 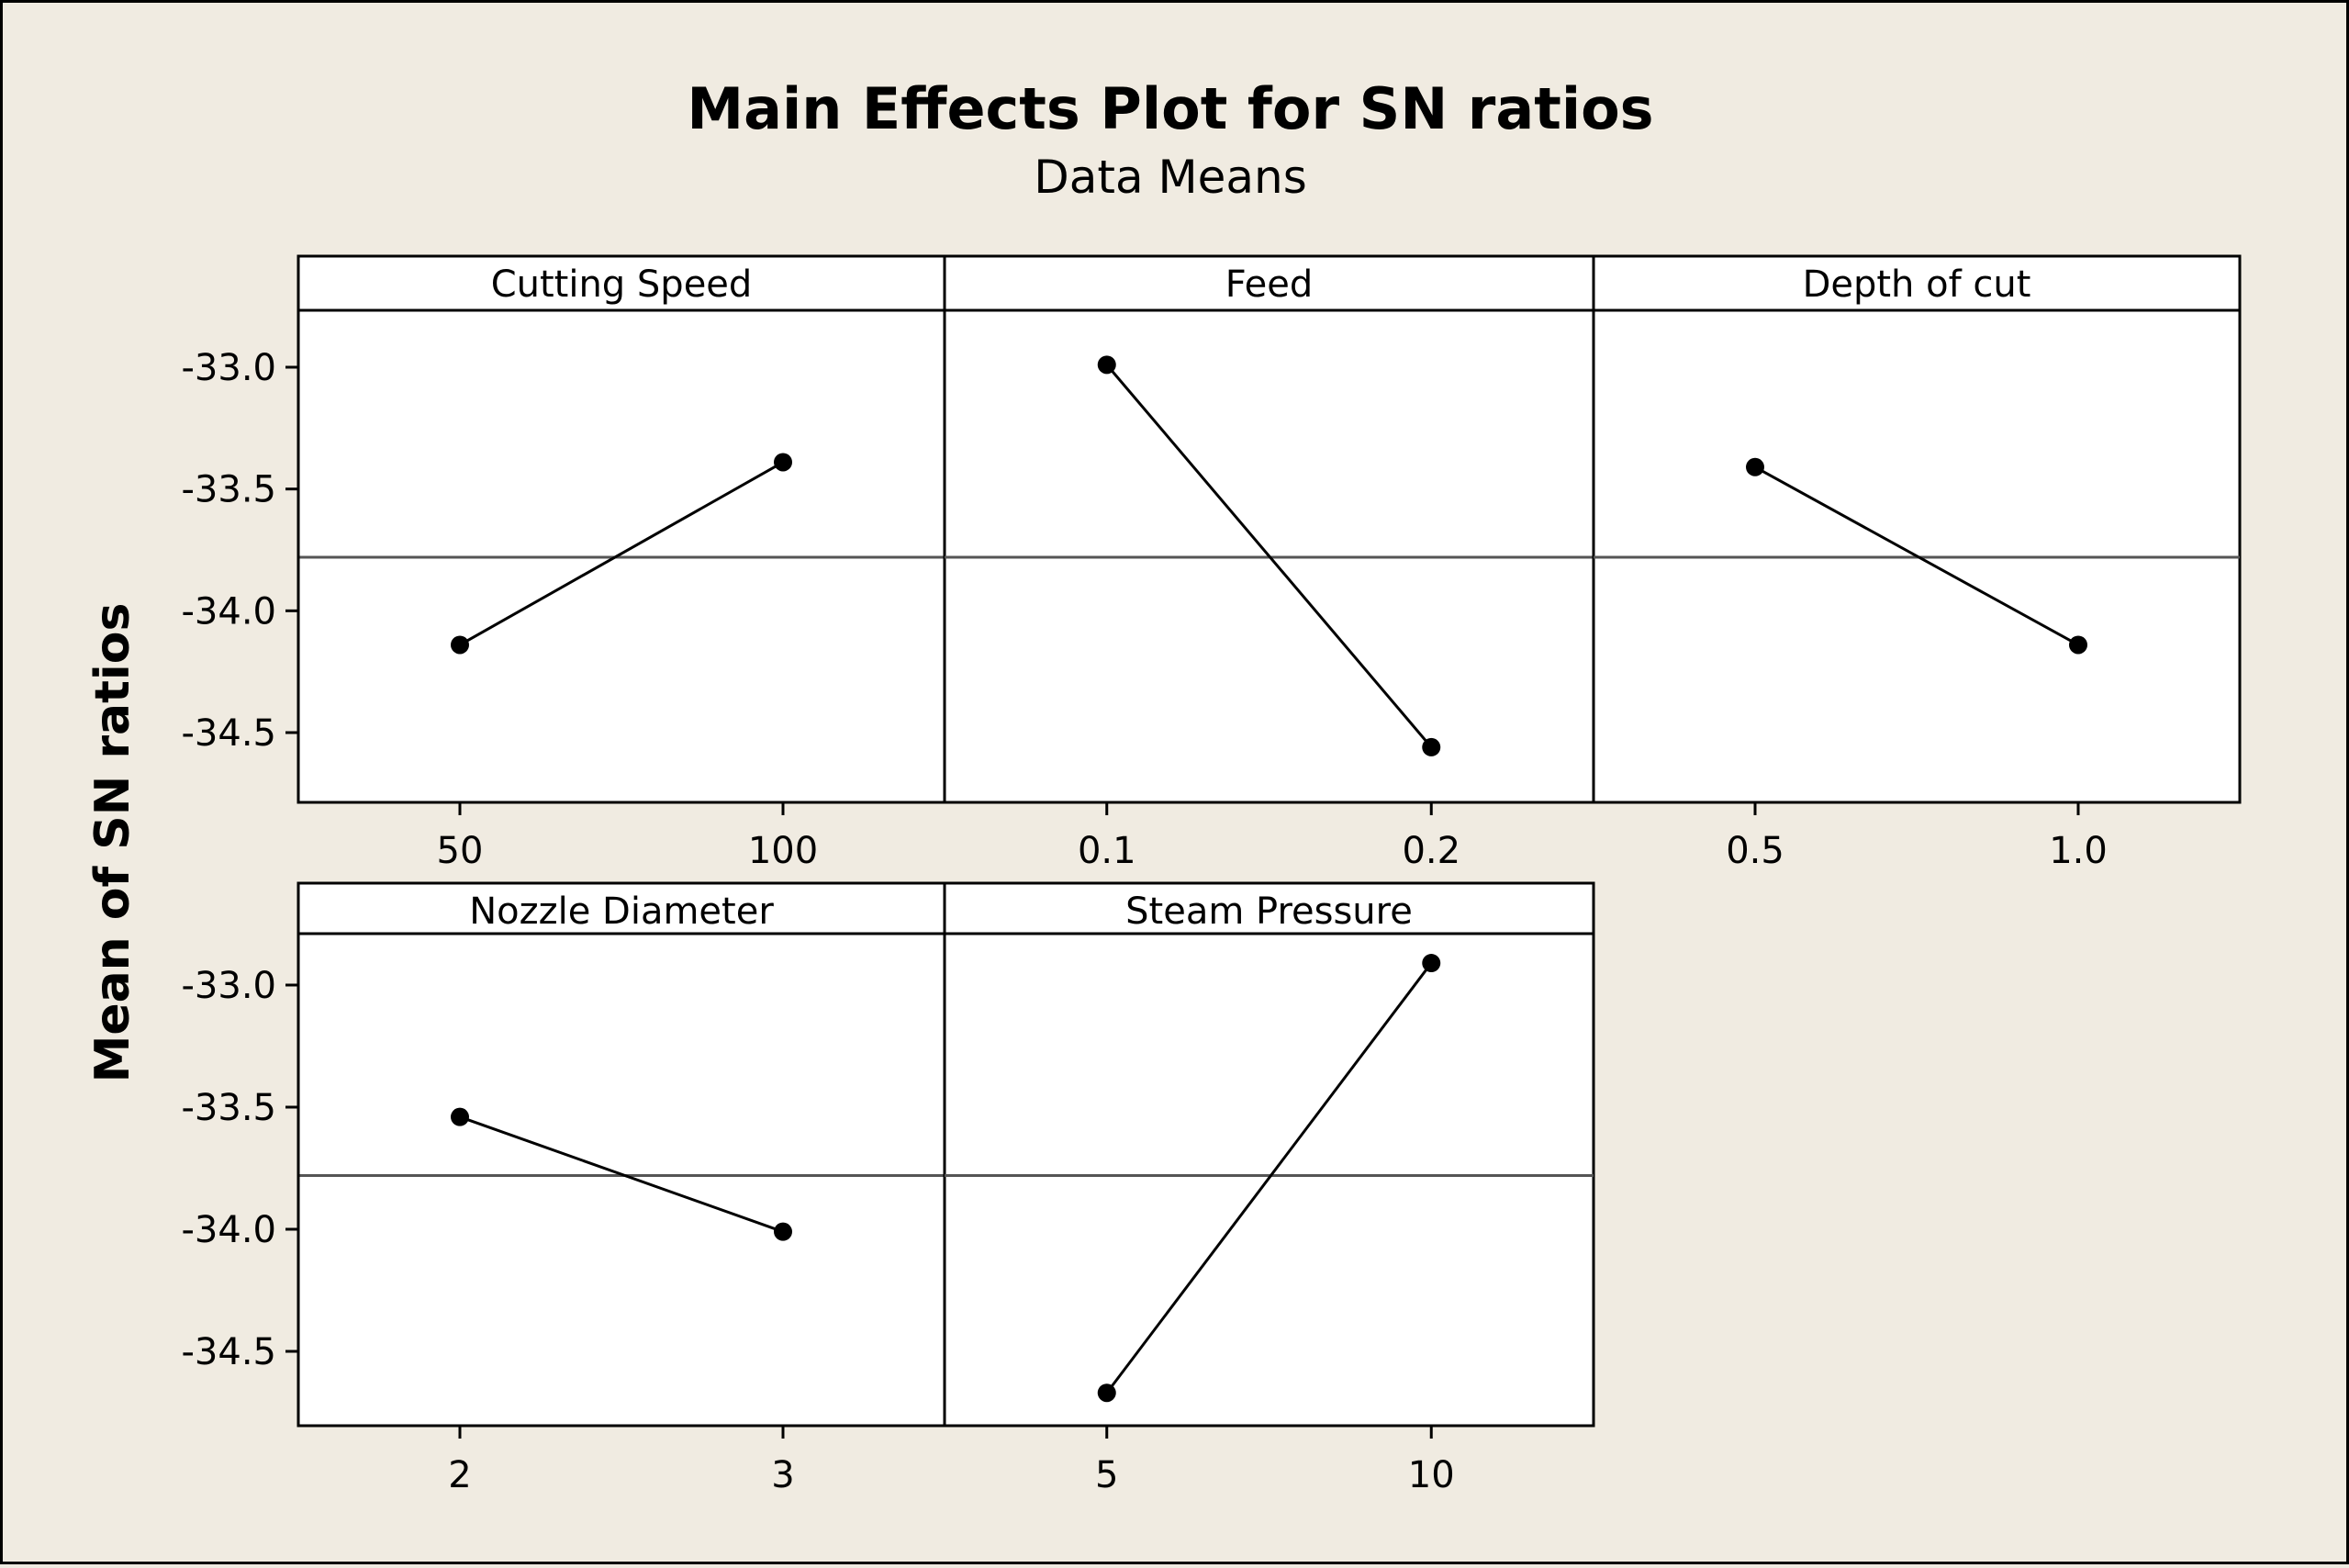 I want to click on y-tick-label-row-0-3: -34.5, so click(x=229, y=733).